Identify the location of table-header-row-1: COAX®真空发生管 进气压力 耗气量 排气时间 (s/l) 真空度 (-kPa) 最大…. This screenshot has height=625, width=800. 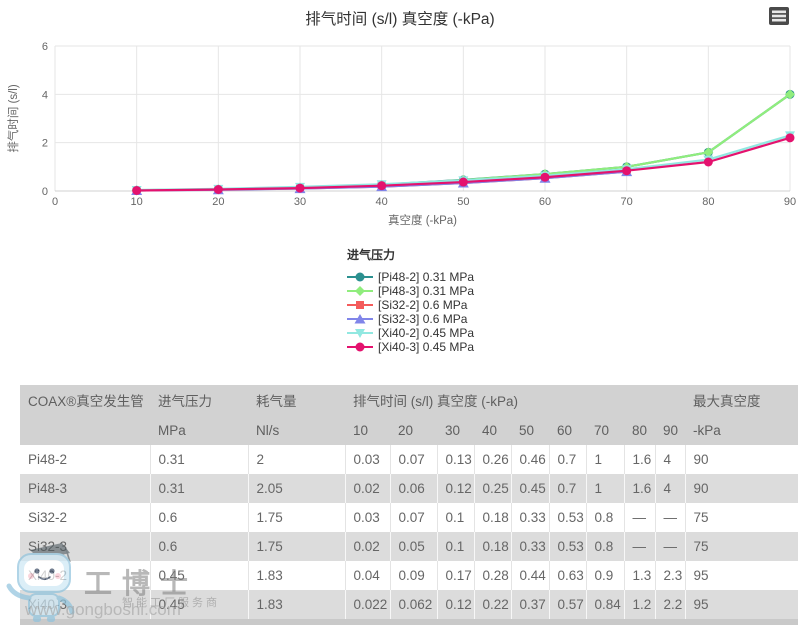
(409, 400).